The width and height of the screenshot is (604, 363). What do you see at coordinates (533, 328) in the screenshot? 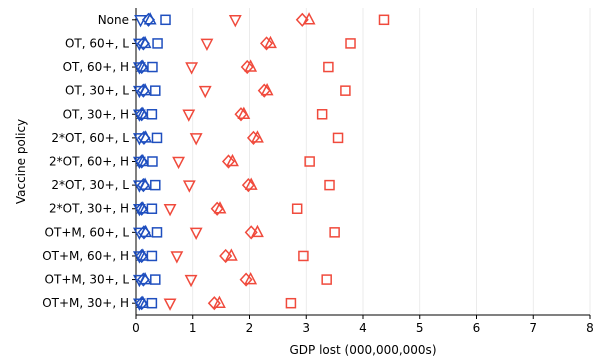
I see `x-tick-label: 7` at bounding box center [533, 328].